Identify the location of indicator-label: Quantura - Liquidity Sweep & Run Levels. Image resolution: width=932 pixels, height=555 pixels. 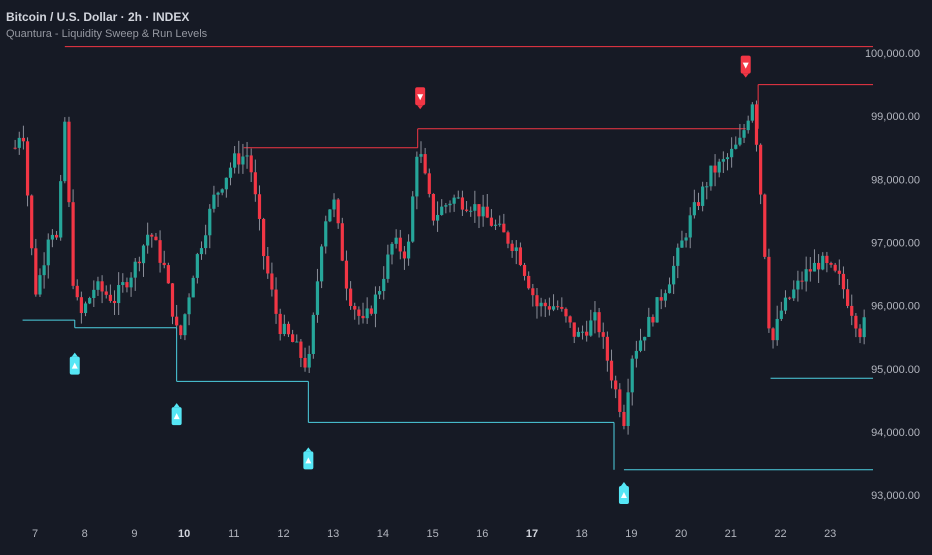
(107, 34).